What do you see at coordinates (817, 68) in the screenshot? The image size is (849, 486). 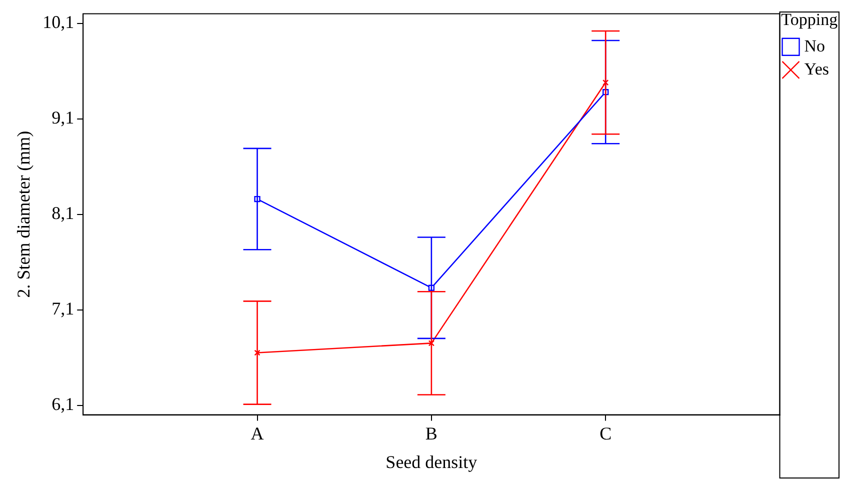 I see `legend-label: Yes` at bounding box center [817, 68].